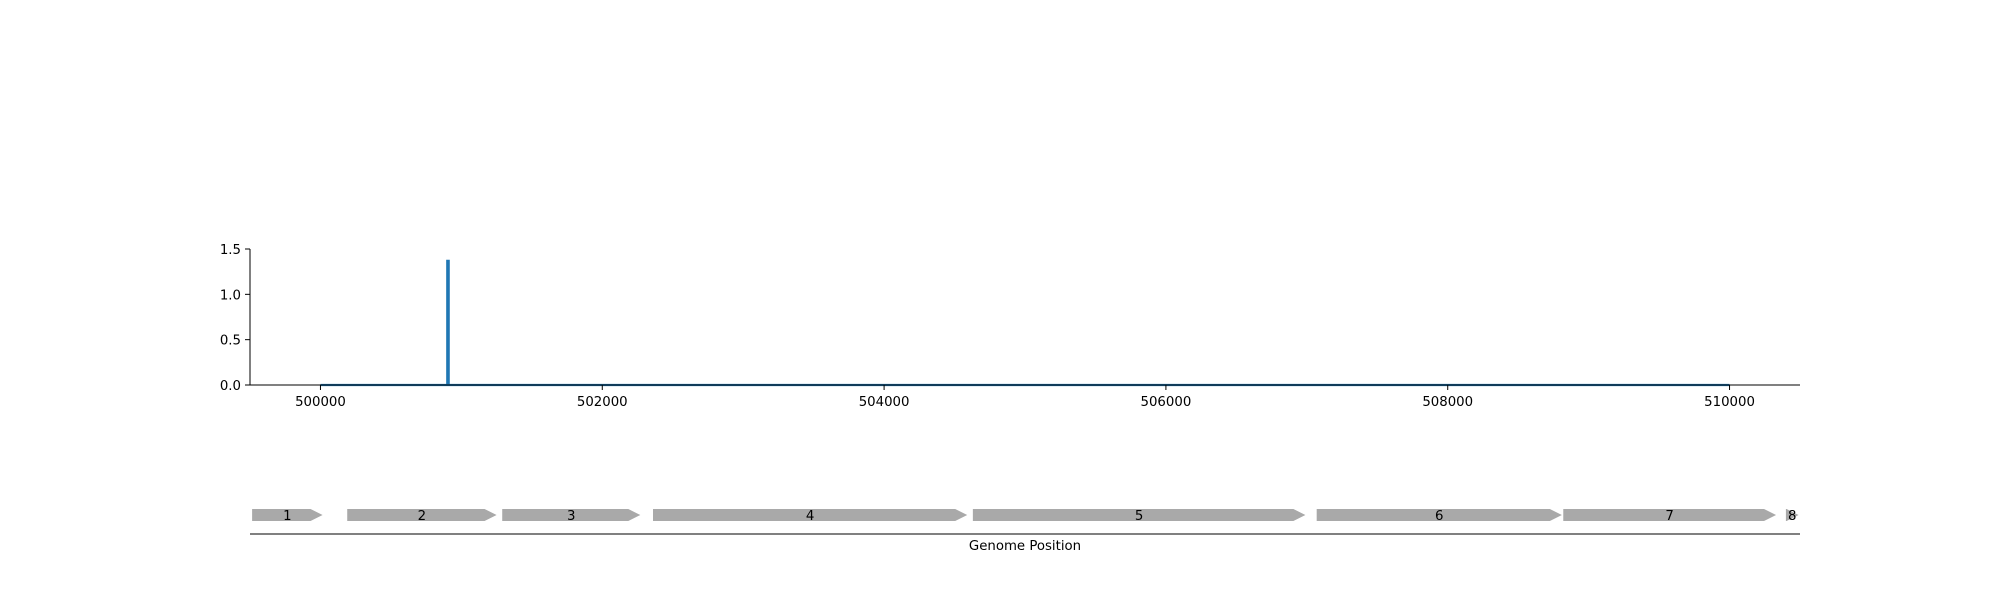 Image resolution: width=2000 pixels, height=600 pixels. Describe the element at coordinates (230, 250) in the screenshot. I see `y-tick-label: 1.5` at that location.